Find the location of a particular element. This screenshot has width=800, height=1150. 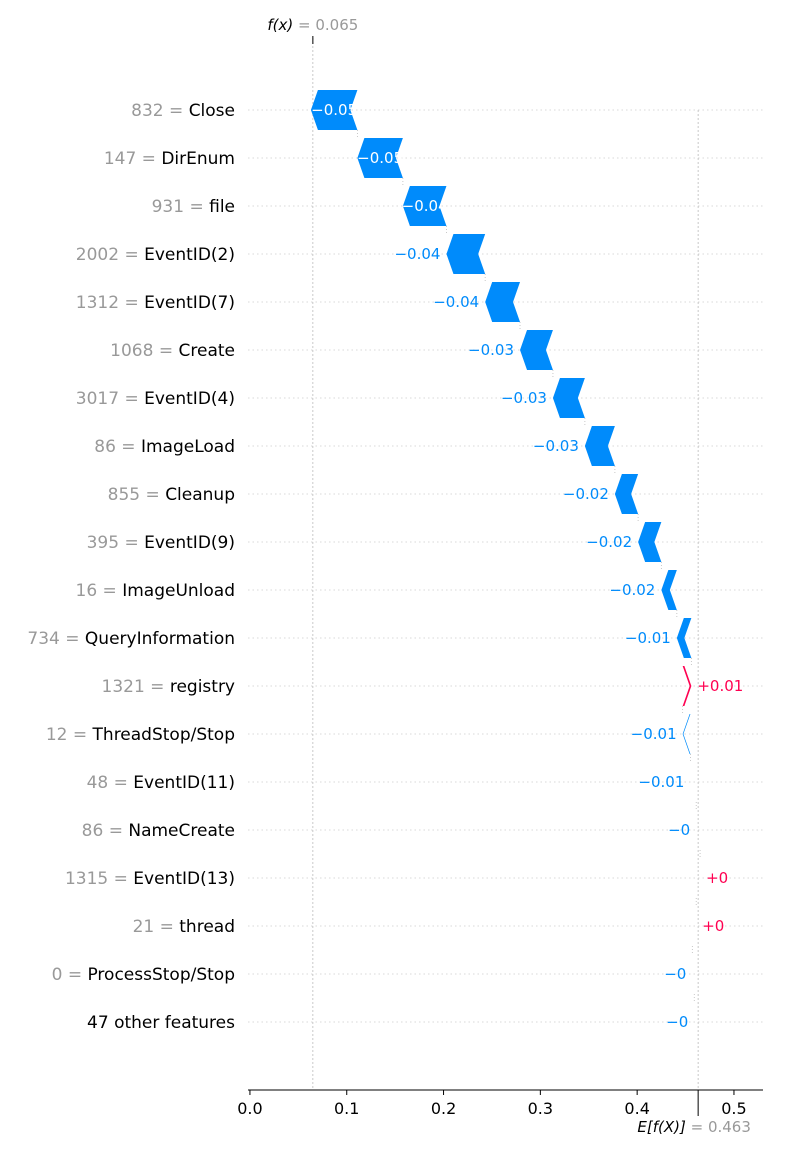

feature-name: ImageLoad is located at coordinates (188, 447).